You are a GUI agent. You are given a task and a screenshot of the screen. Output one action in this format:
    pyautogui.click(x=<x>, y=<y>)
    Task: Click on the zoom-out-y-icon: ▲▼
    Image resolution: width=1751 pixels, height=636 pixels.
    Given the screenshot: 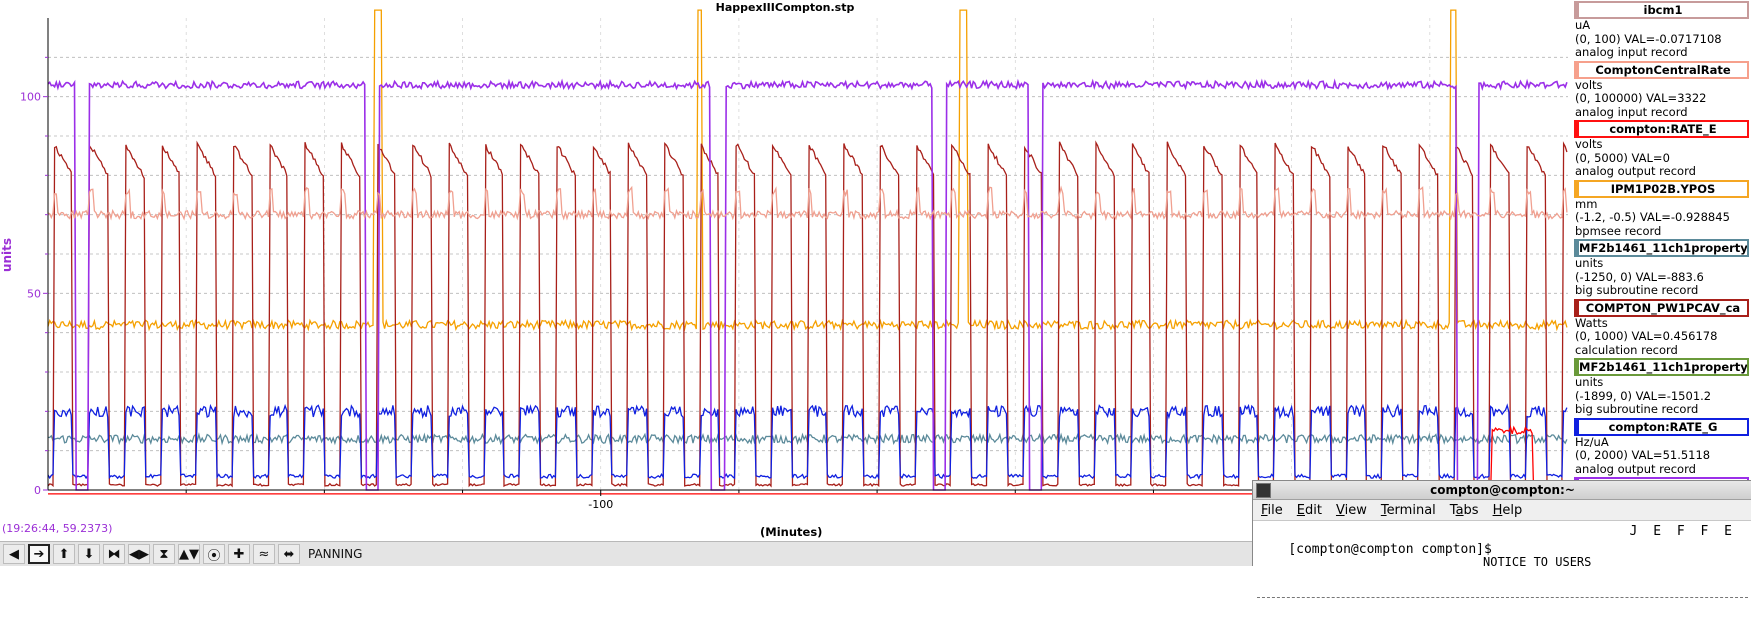 What is the action you would take?
    pyautogui.click(x=189, y=554)
    